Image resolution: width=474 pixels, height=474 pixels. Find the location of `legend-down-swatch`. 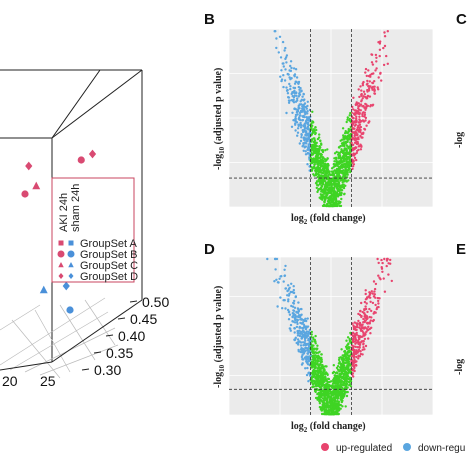

legend-down-swatch is located at coordinates (407, 447).